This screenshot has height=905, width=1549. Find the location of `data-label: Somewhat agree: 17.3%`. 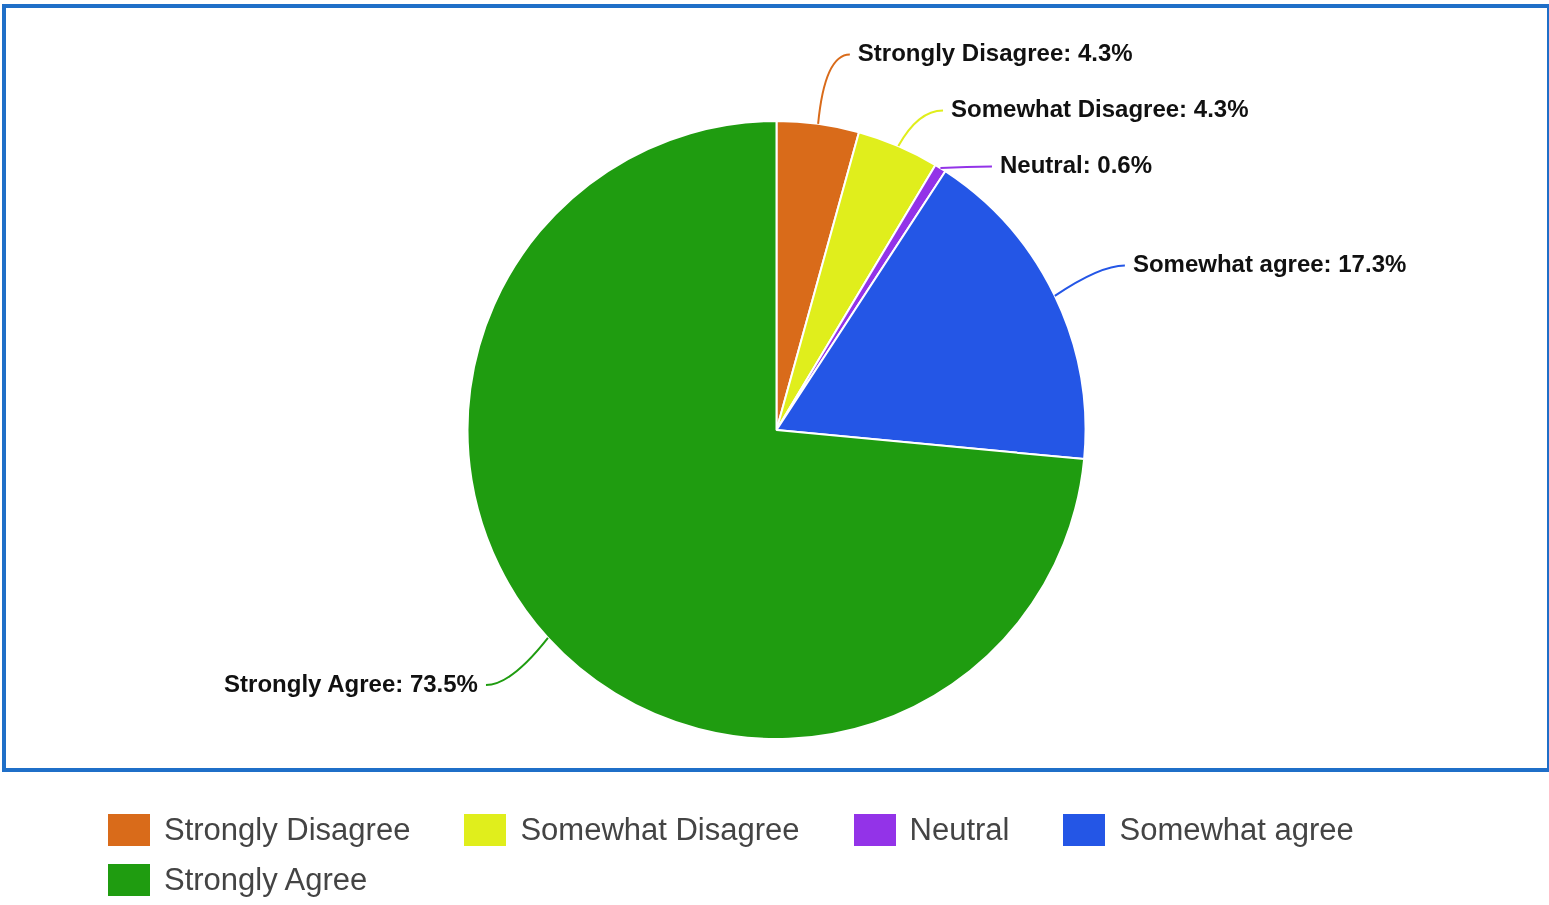

data-label: Somewhat agree: 17.3% is located at coordinates (1269, 264).